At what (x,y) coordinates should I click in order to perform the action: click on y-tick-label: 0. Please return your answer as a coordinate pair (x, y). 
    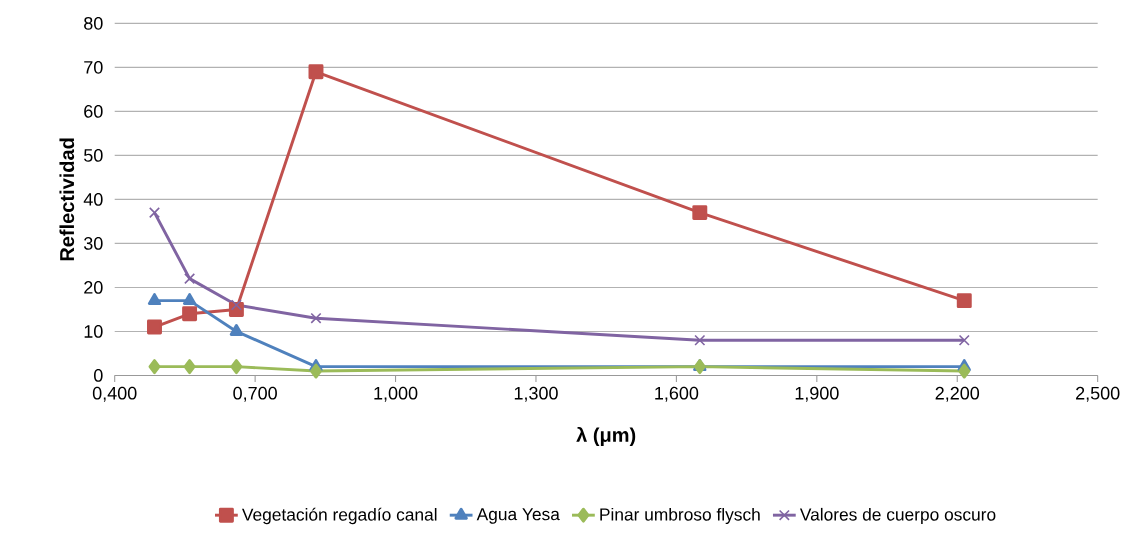
    Looking at the image, I should click on (98, 375).